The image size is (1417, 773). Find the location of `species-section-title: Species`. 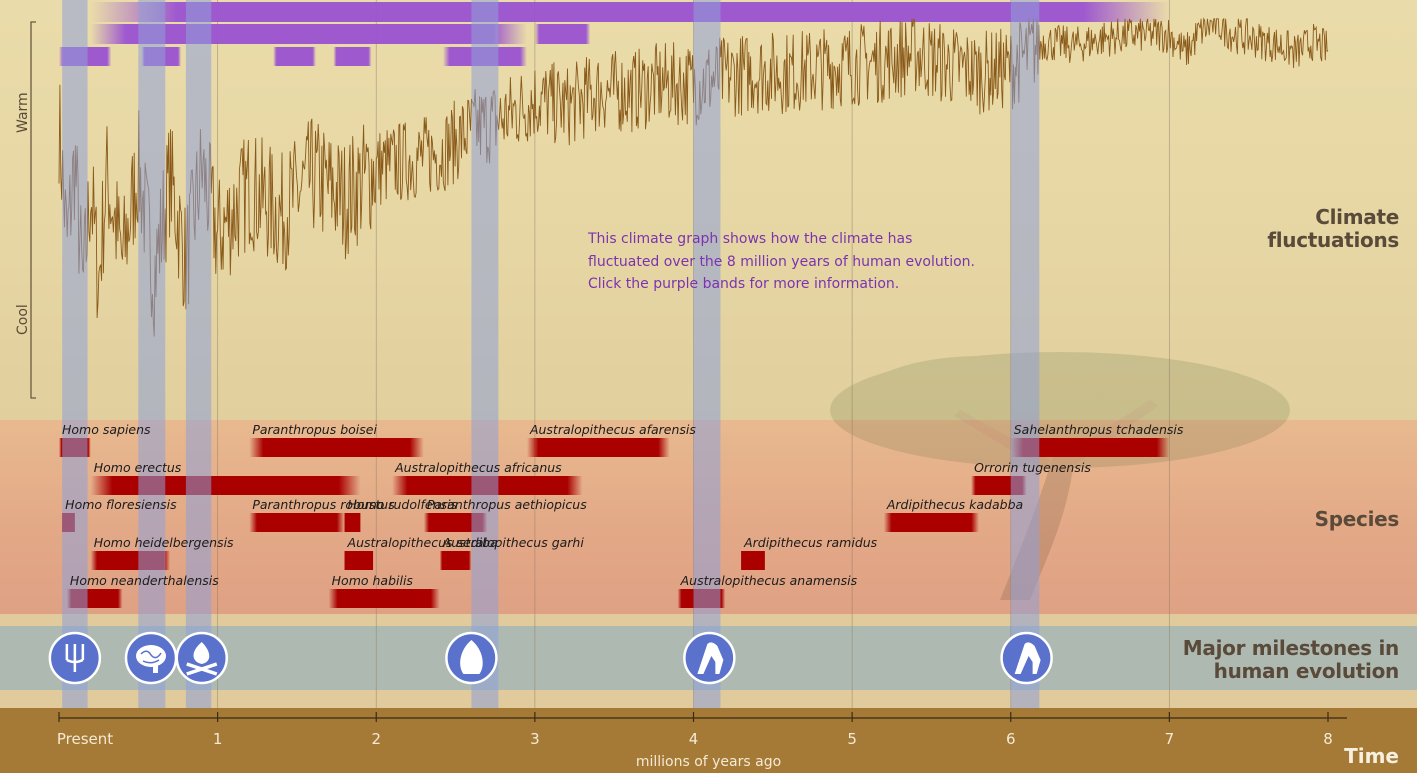

species-section-title: Species is located at coordinates (1357, 519).